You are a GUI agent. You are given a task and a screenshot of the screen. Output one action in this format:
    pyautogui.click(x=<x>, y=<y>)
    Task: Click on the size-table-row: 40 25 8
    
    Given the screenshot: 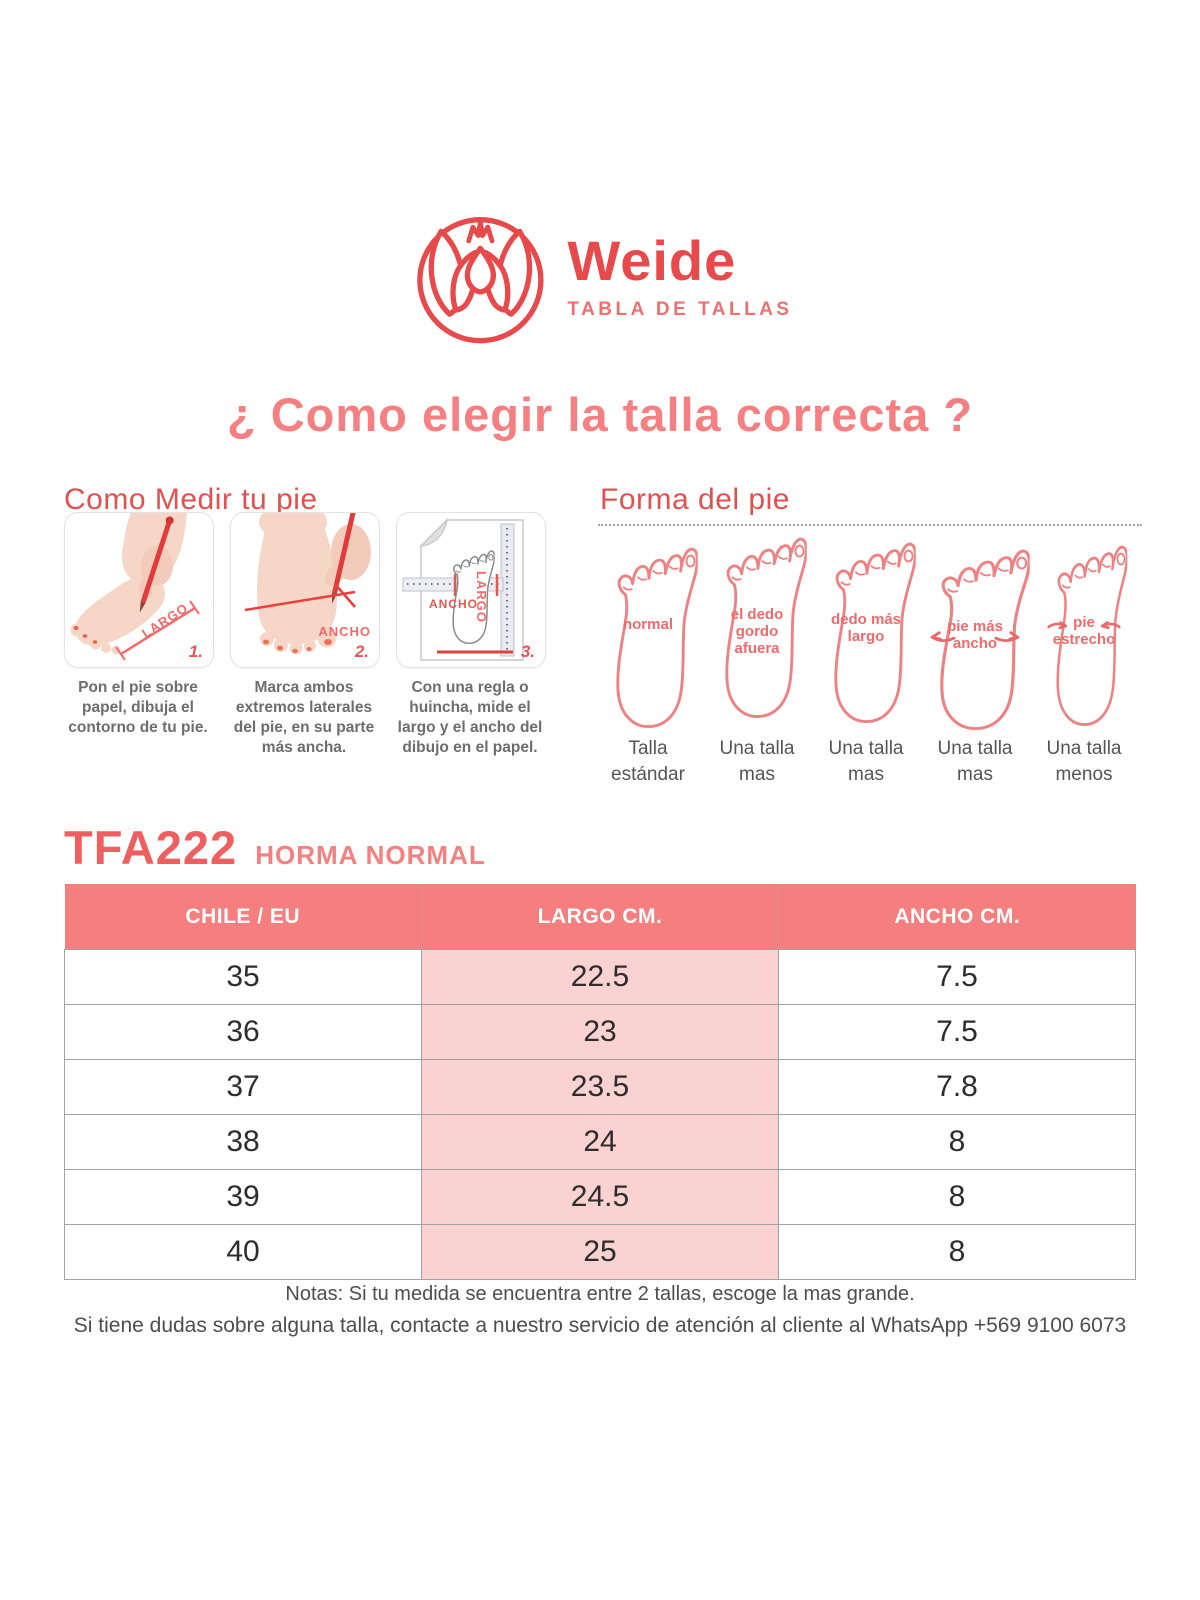 What is the action you would take?
    pyautogui.click(x=600, y=1252)
    